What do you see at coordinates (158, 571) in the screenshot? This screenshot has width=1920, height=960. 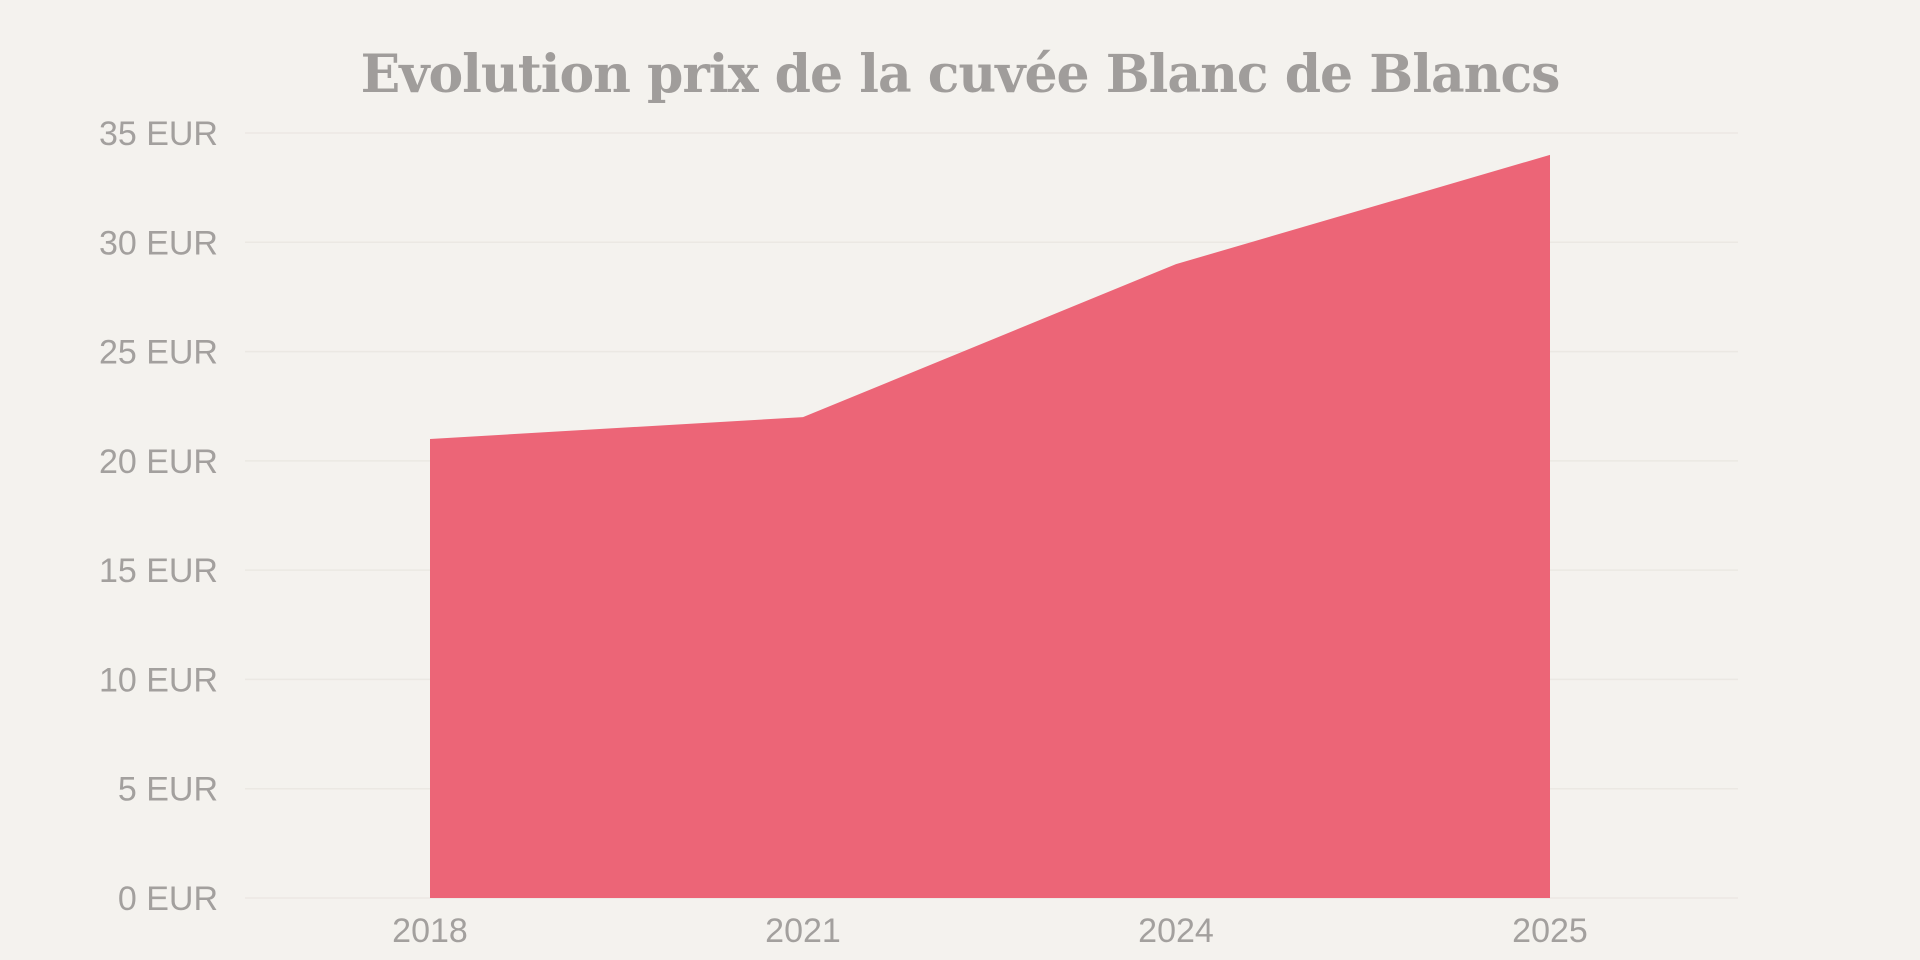 I see `y-tick-label: 15 EUR` at bounding box center [158, 571].